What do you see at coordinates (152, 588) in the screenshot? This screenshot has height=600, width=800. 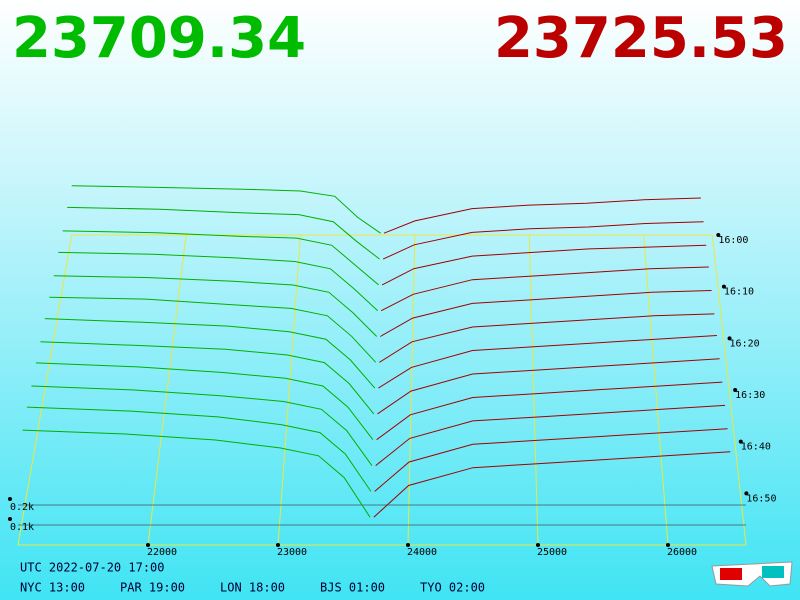 I see `city-time: PAR 19:00` at bounding box center [152, 588].